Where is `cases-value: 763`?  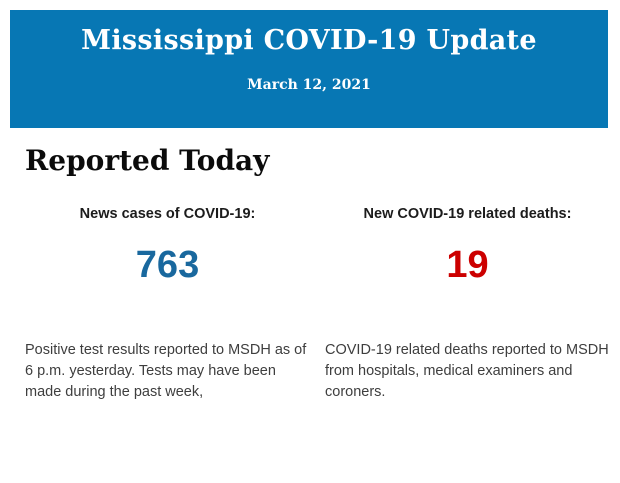
cases-value: 763 is located at coordinates (167, 265).